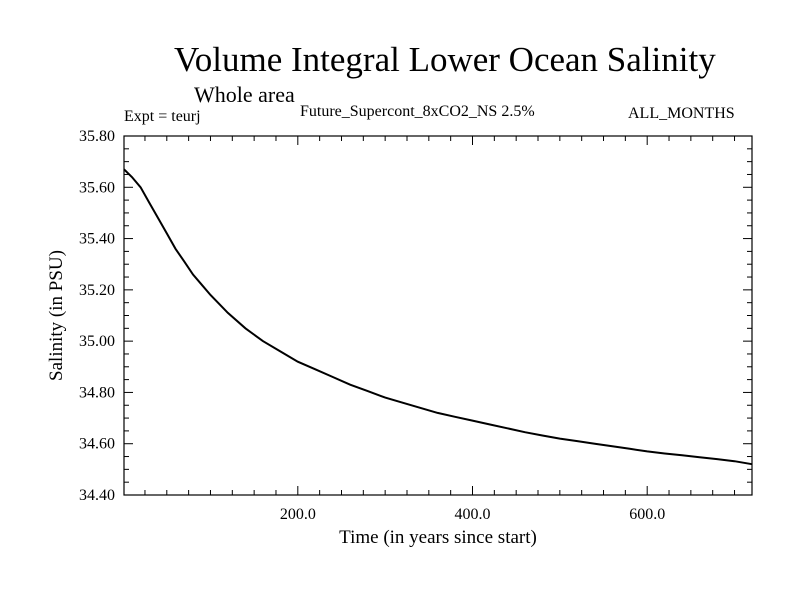 The image size is (800, 600). I want to click on chart-subtitle: Whole area, so click(244, 94).